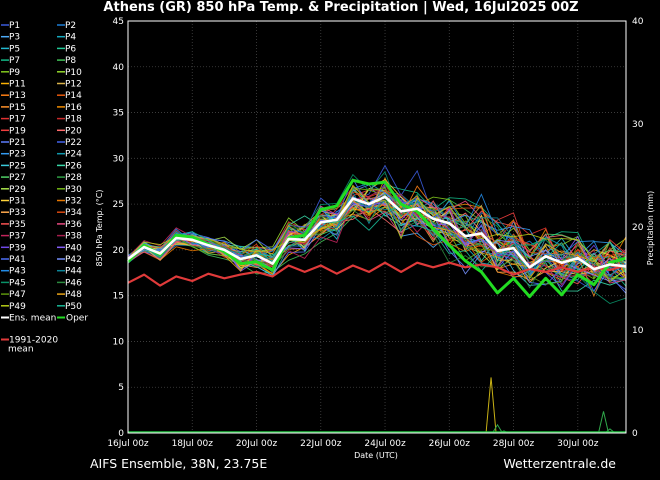 This screenshot has width=660, height=480. What do you see at coordinates (73, 190) in the screenshot?
I see `legend-label: P30` at bounding box center [73, 190].